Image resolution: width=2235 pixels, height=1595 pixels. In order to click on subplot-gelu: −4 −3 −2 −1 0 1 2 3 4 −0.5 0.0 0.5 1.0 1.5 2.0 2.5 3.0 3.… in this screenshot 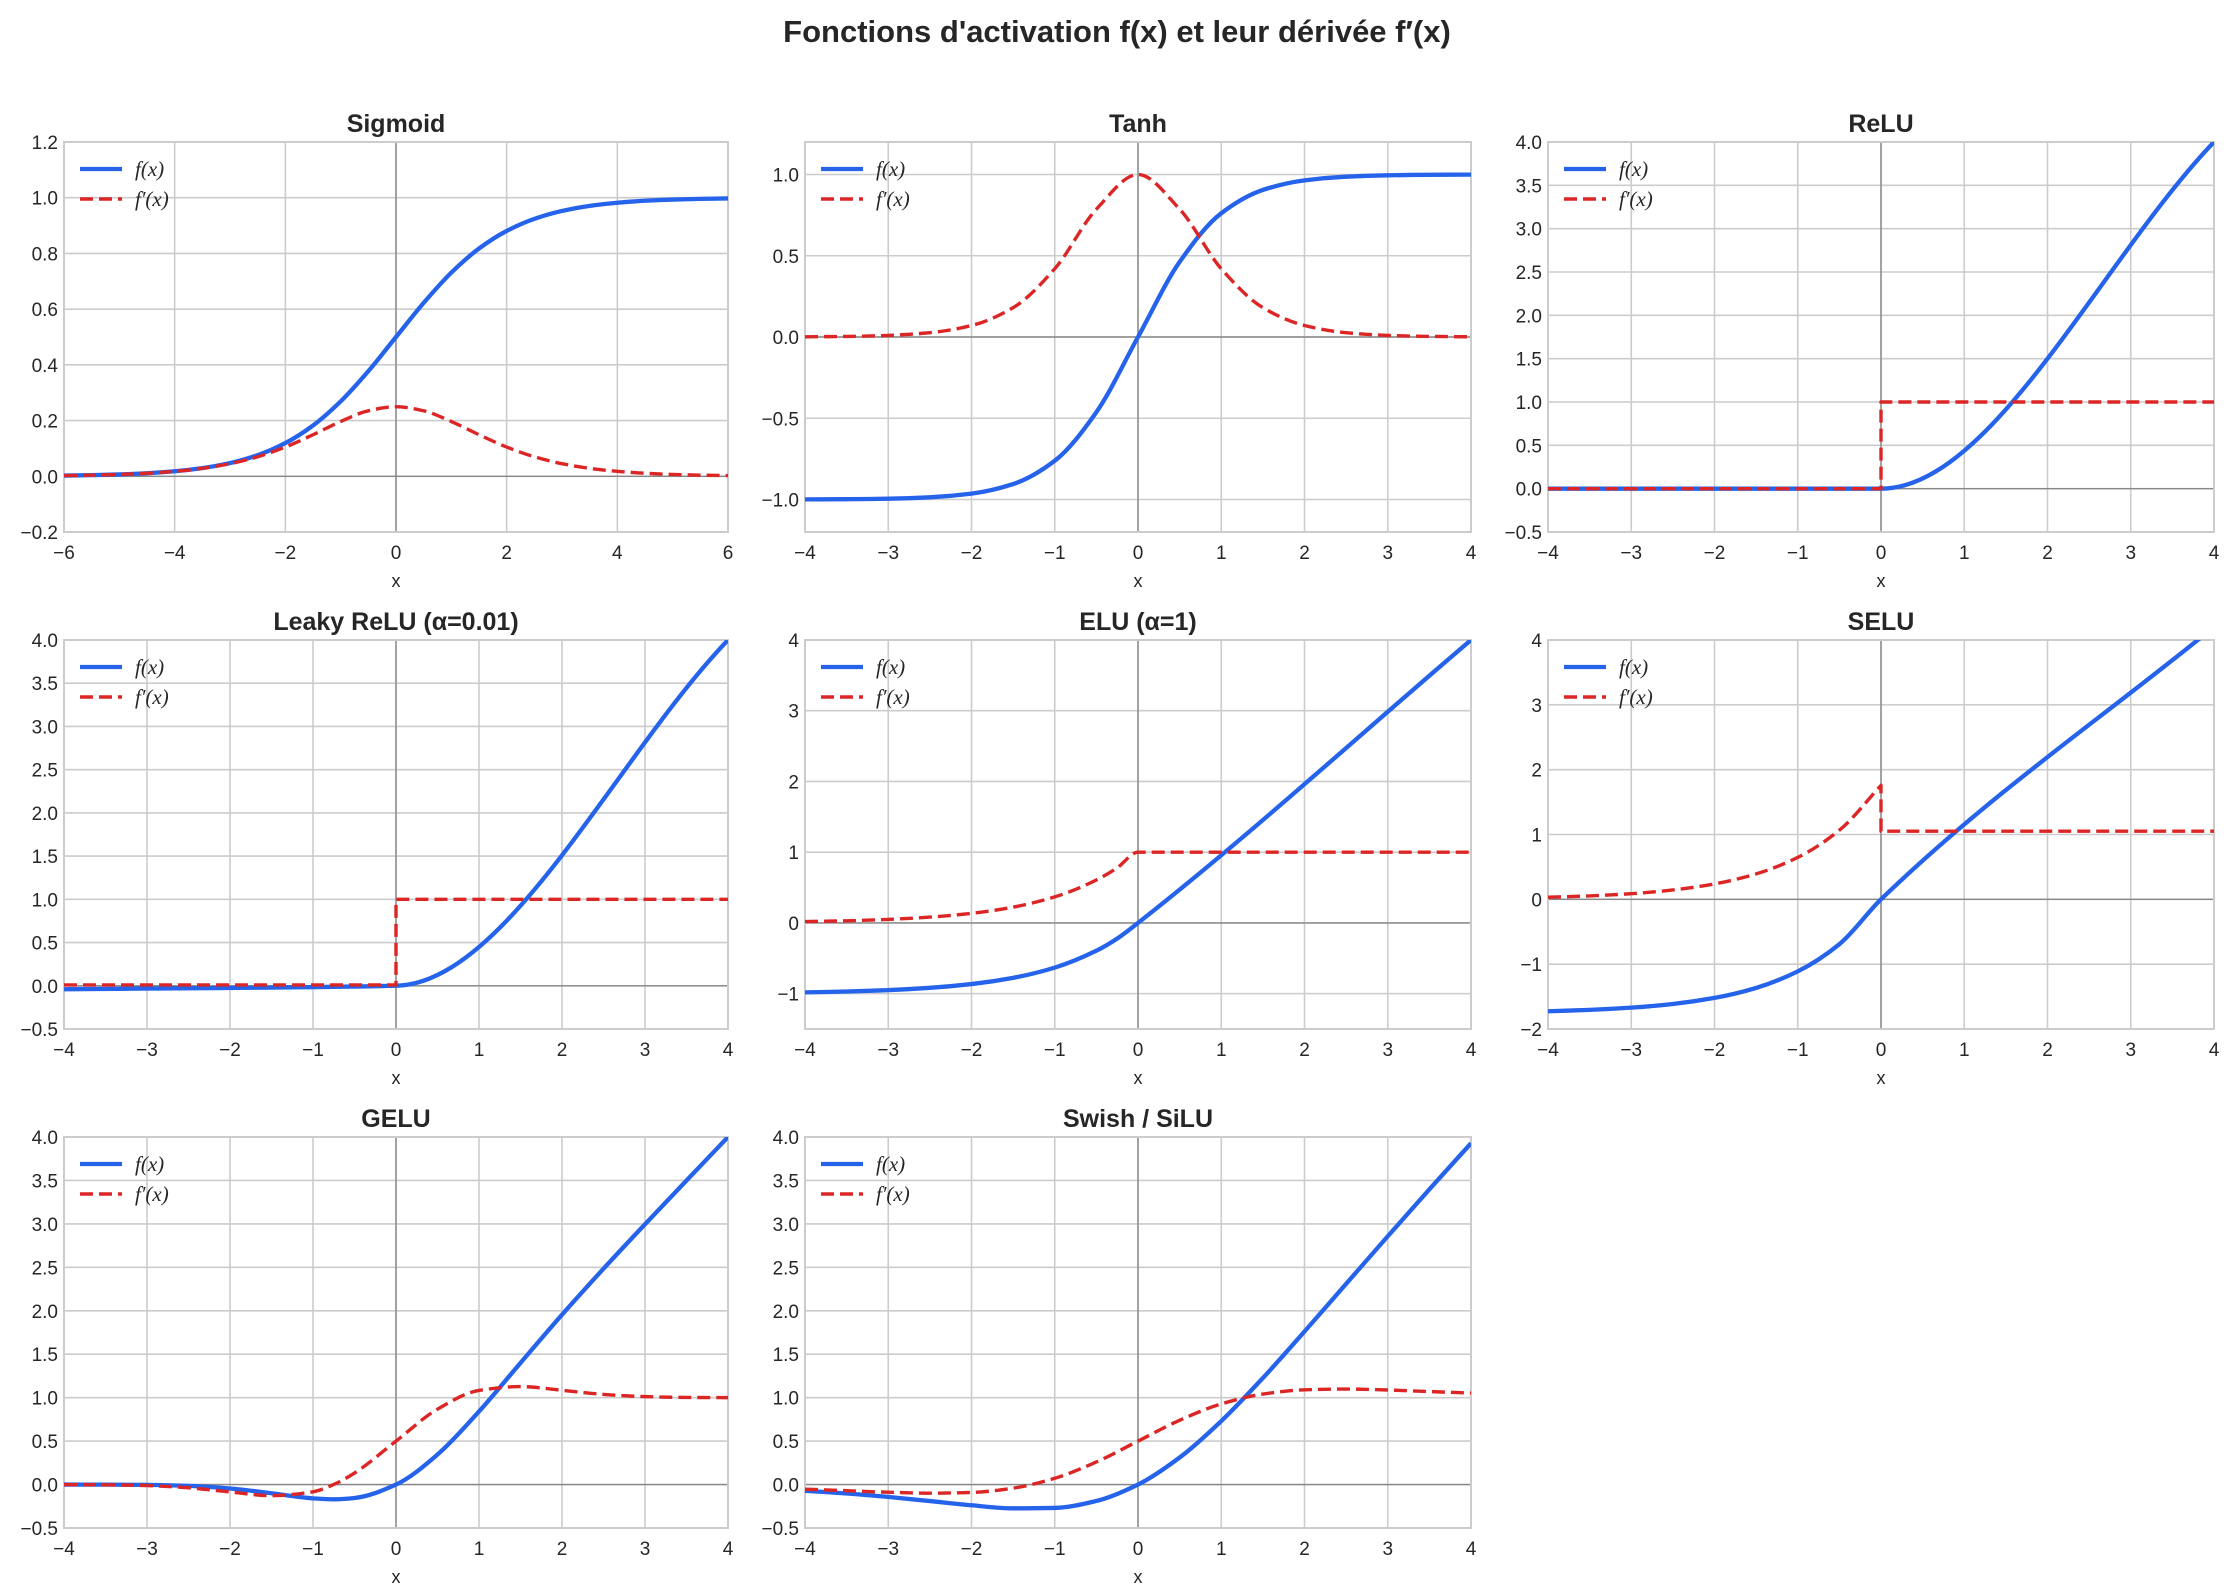, I will do `click(376, 1346)`.